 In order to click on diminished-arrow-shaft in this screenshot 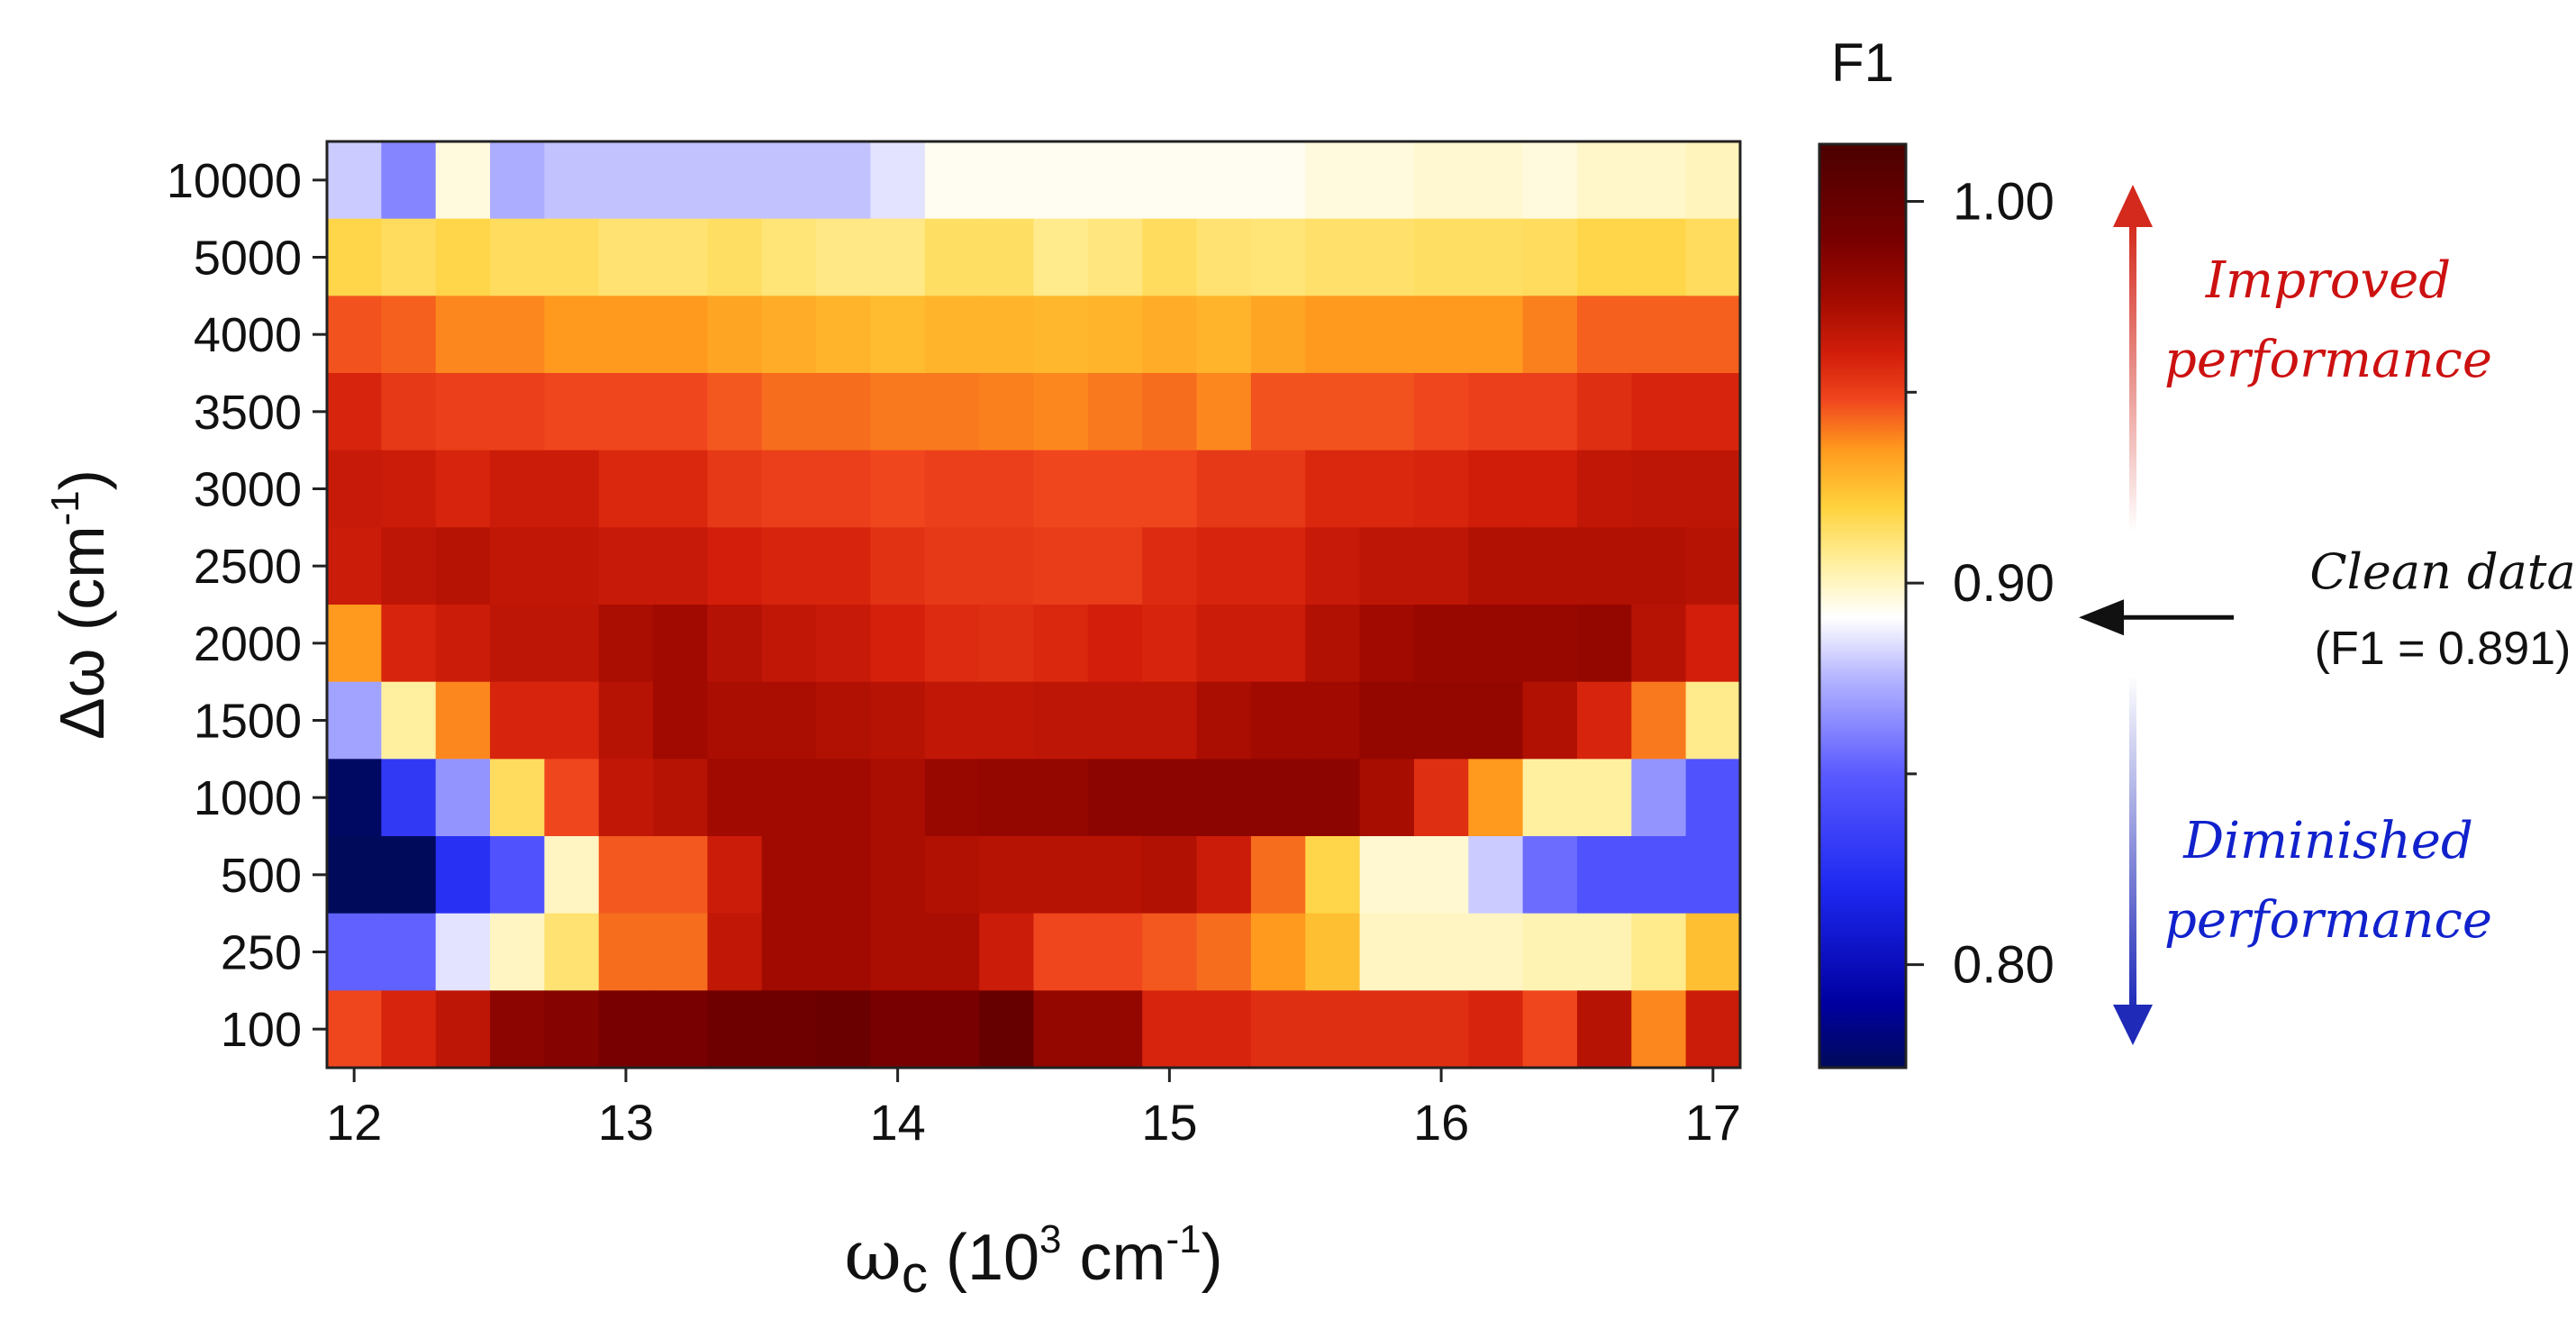, I will do `click(2132, 842)`.